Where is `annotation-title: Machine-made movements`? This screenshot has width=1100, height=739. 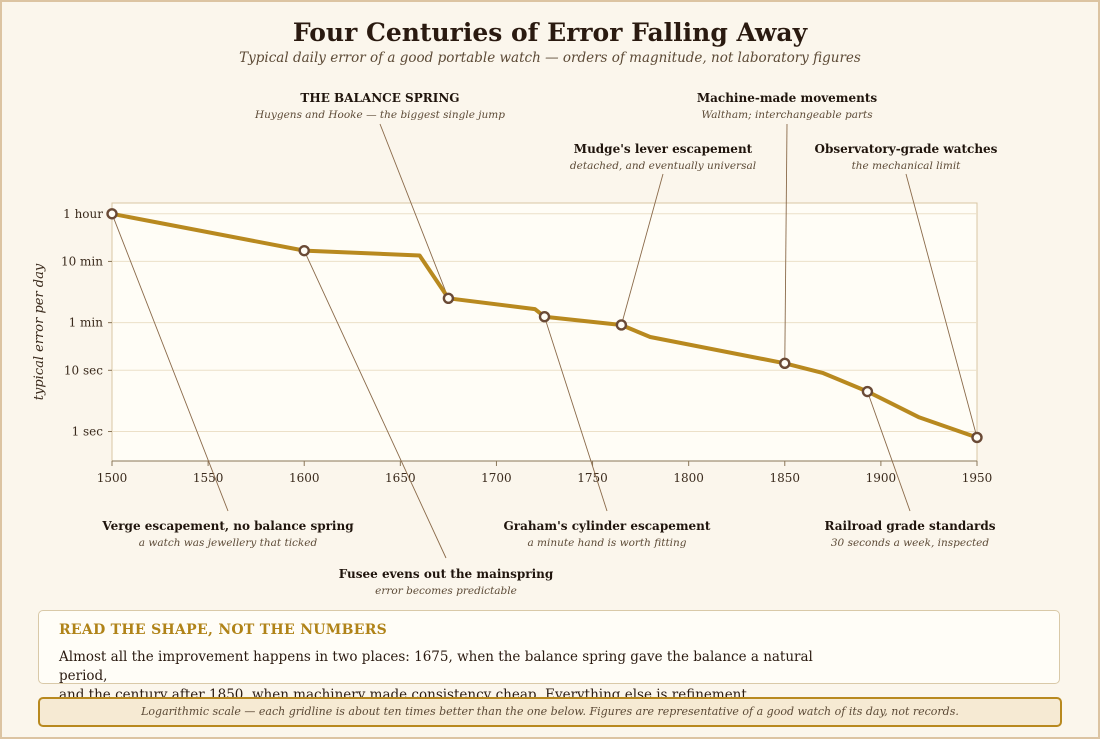
annotation-title: Machine-made movements is located at coordinates (787, 98).